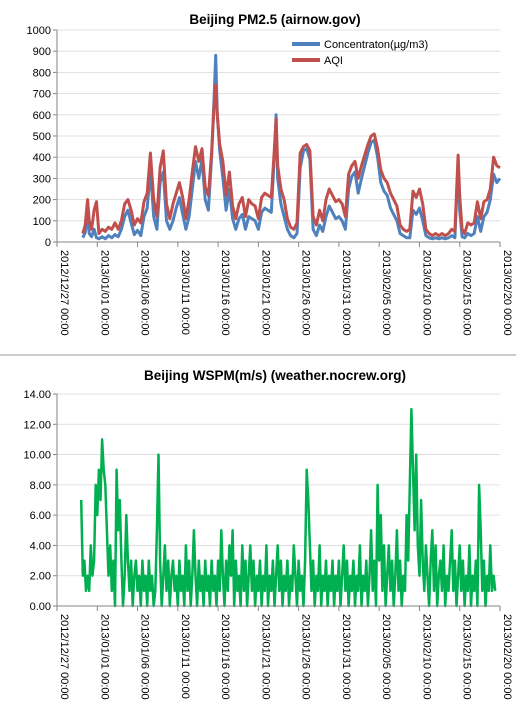  Describe the element at coordinates (376, 45) in the screenshot. I see `pm25-legend-label: Concentraton(µg/m3)` at that location.